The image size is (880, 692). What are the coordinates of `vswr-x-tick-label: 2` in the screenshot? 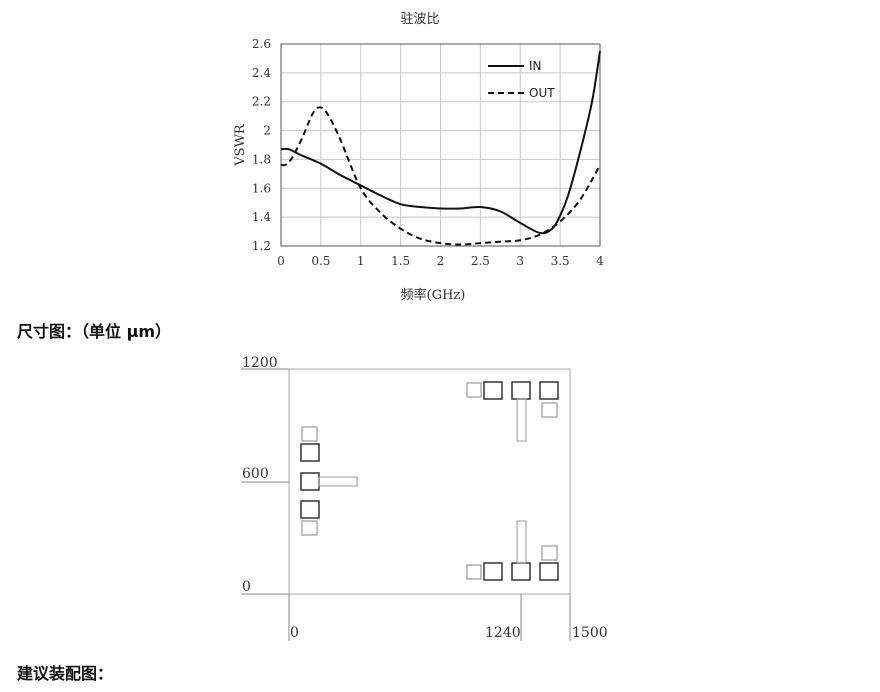 It's located at (441, 261).